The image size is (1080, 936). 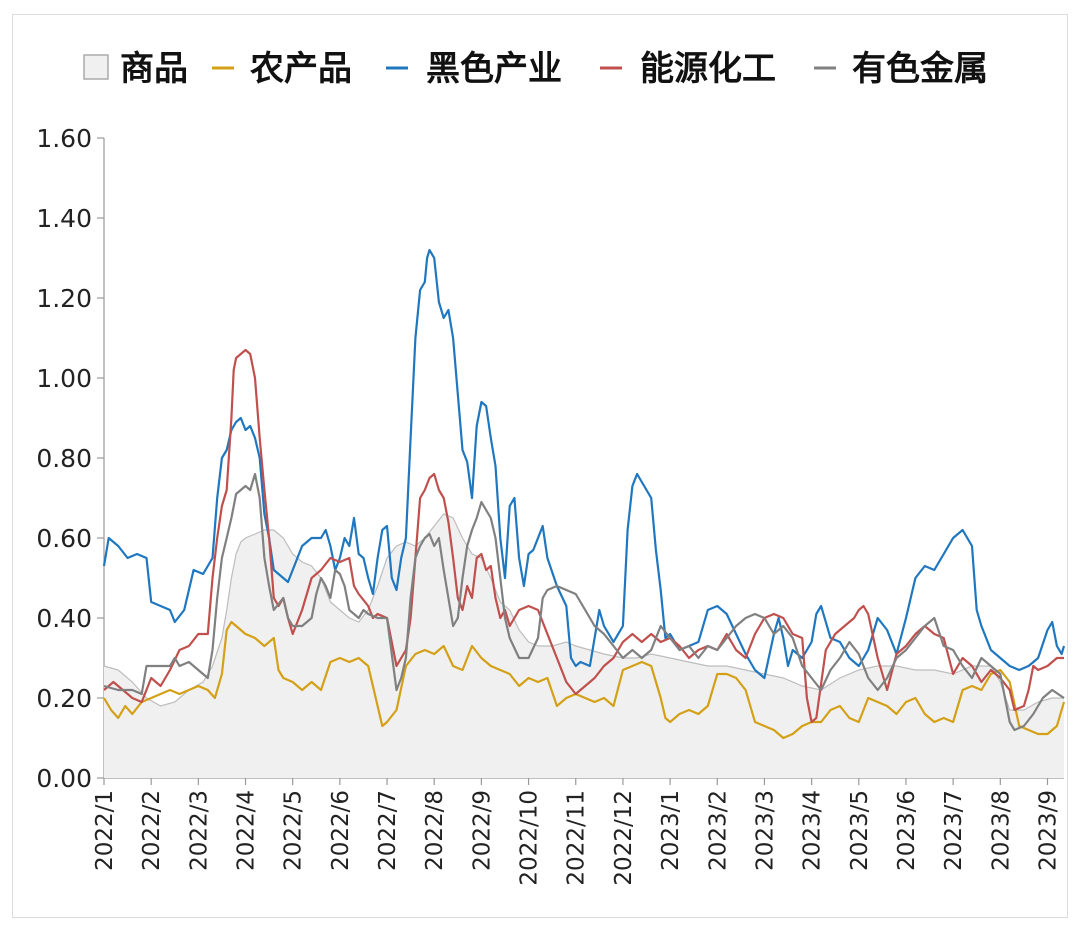 What do you see at coordinates (435, 830) in the screenshot?
I see `x-tick-label: 2022/8` at bounding box center [435, 830].